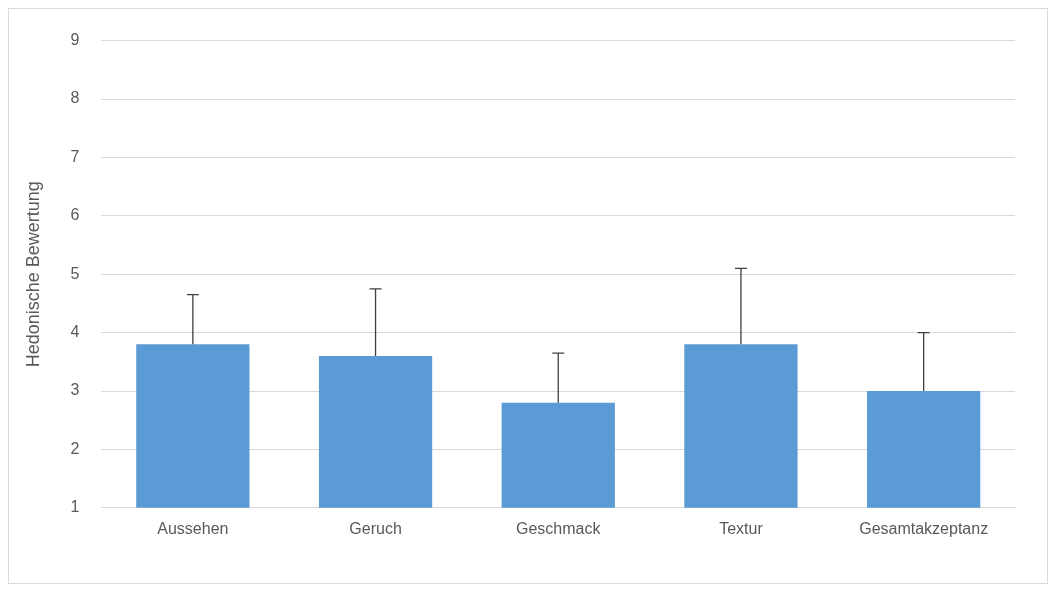  Describe the element at coordinates (75, 390) in the screenshot. I see `y-tick-label: 3` at that location.